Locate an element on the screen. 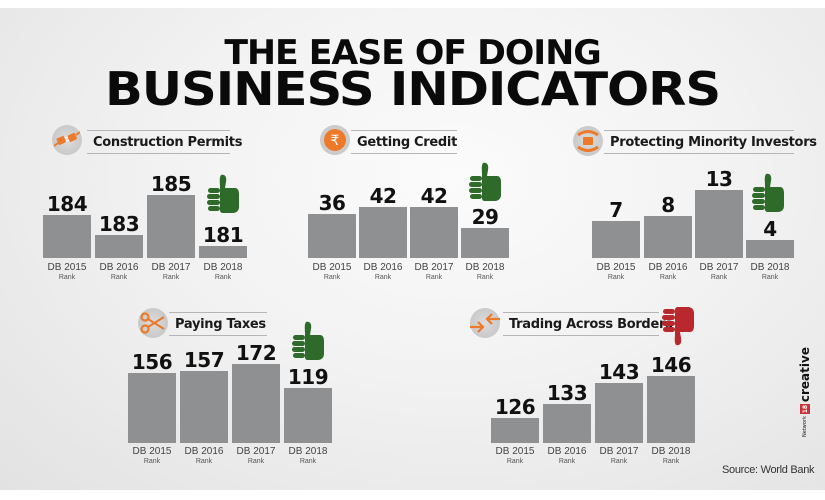 The image size is (825, 500). bar-value: 172 is located at coordinates (256, 353).